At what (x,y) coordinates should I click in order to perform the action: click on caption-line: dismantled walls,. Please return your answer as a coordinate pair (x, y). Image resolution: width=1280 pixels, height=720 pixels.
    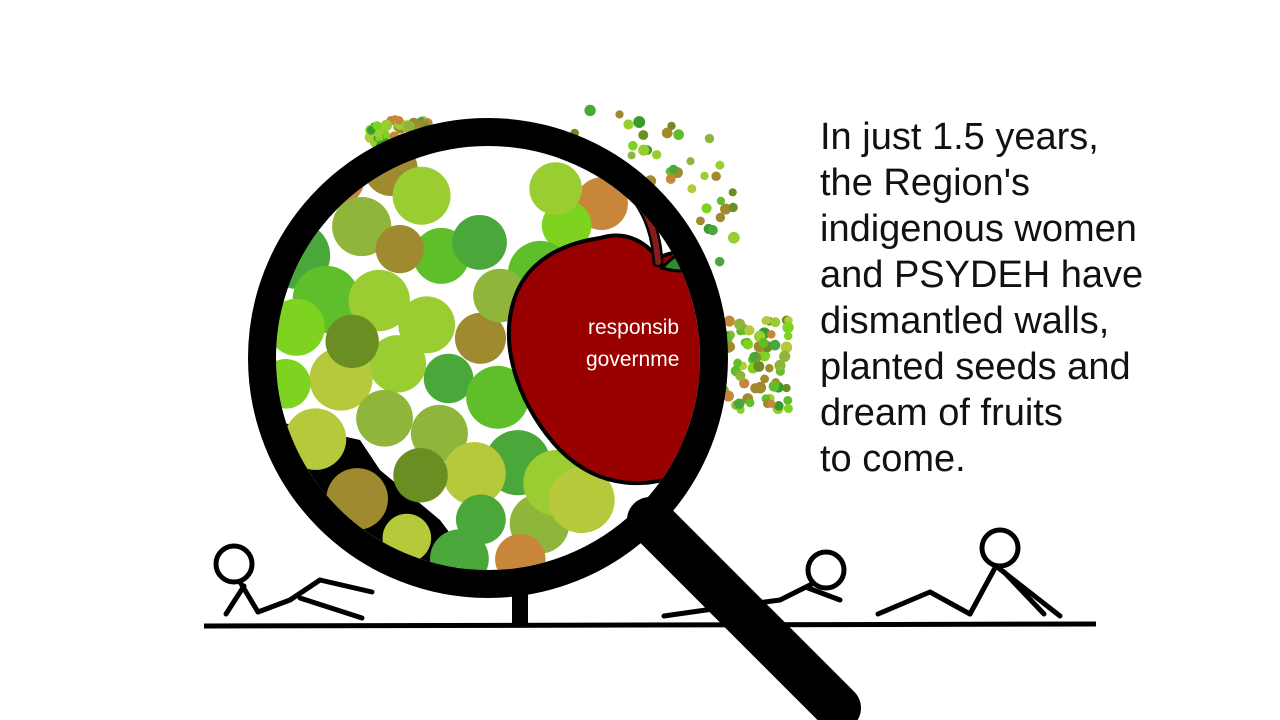
    Looking at the image, I should click on (965, 321).